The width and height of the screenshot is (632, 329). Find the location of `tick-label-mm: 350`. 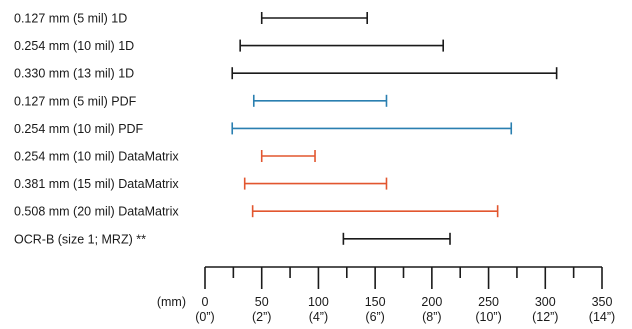

tick-label-mm: 350 is located at coordinates (602, 302).